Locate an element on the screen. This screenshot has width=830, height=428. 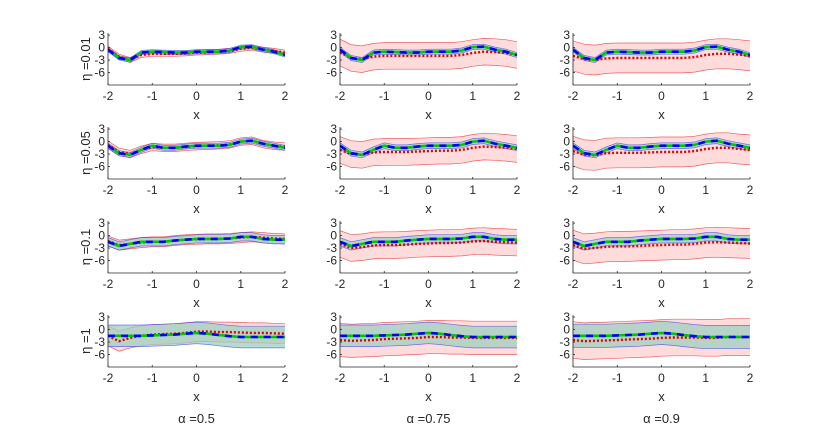
row-label-eta: η =0.05 is located at coordinates (85, 153).